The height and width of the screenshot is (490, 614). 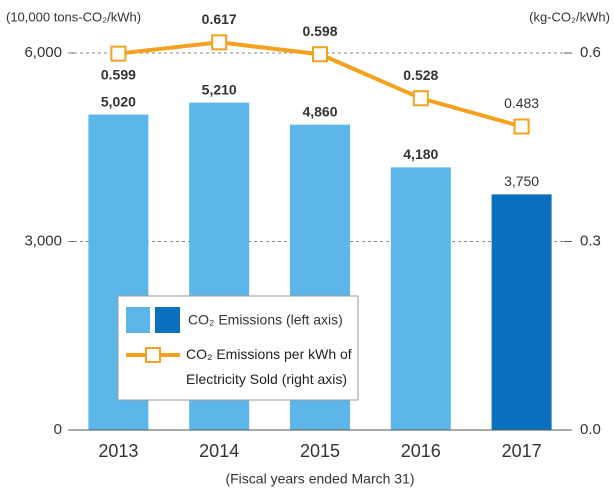 What do you see at coordinates (58, 429) in the screenshot?
I see `y-tick-label: 0` at bounding box center [58, 429].